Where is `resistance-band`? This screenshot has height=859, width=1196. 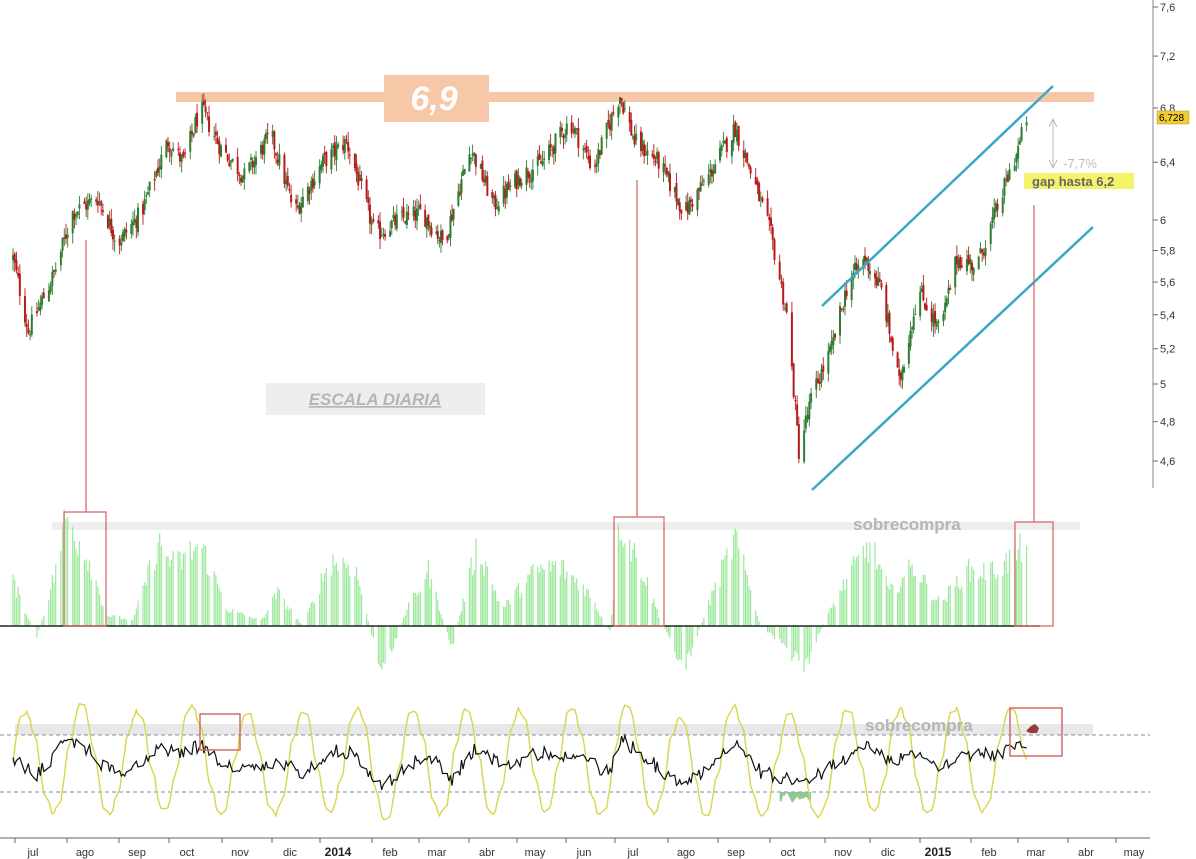 resistance-band is located at coordinates (635, 97).